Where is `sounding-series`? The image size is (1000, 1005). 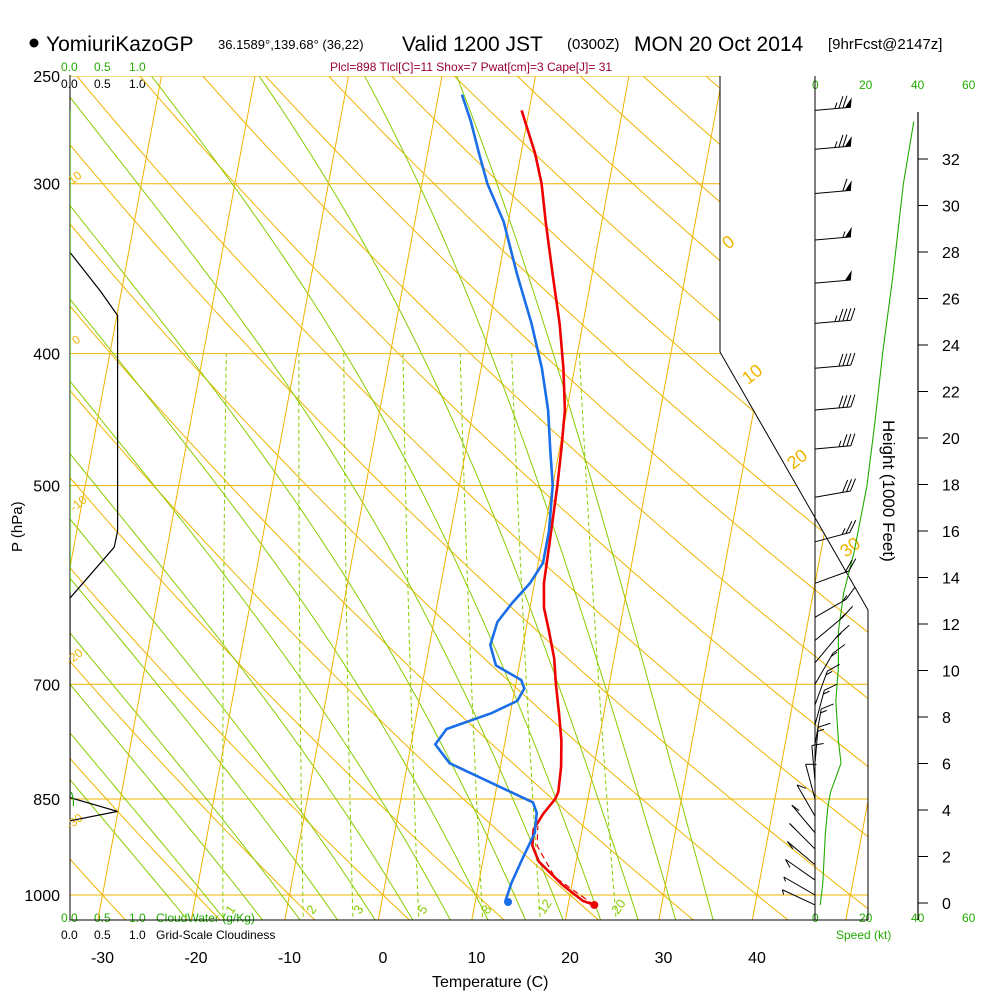
sounding-series is located at coordinates (516, 502).